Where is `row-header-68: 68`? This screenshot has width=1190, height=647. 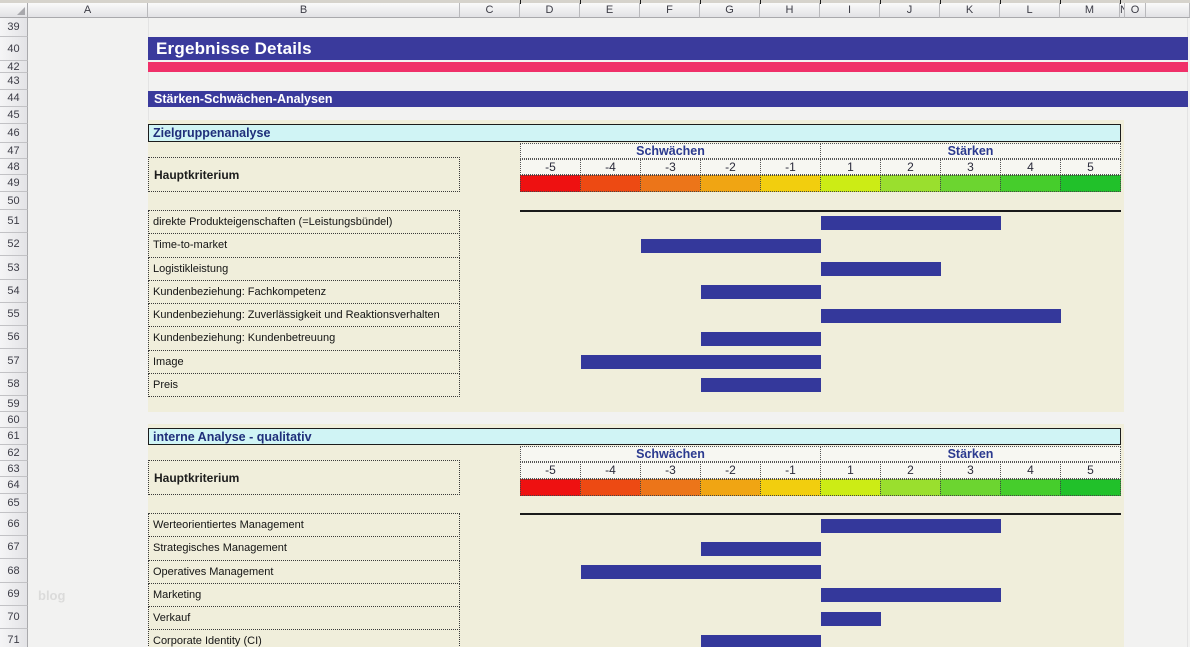
row-header-68: 68 is located at coordinates (14, 571).